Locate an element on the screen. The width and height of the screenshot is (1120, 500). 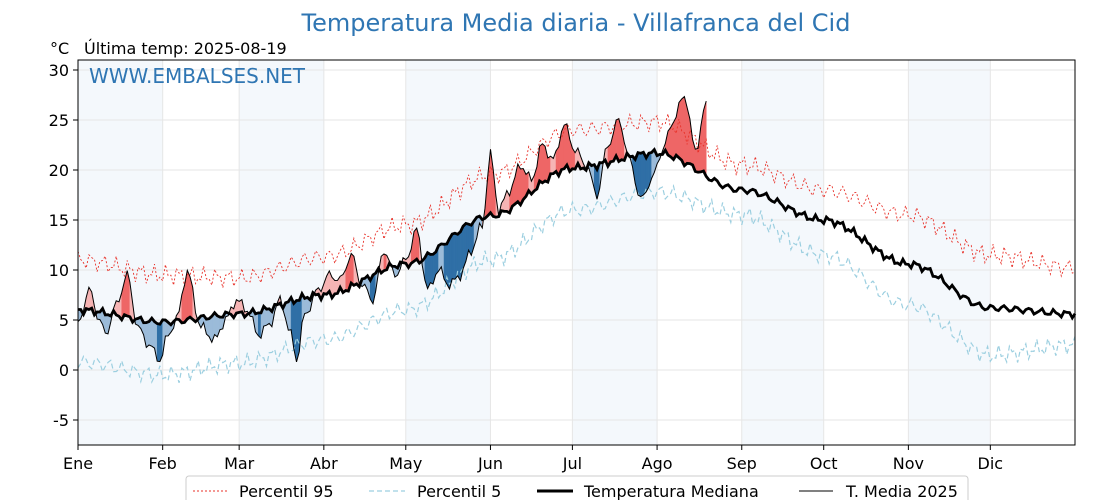
y-tick-label: 25 is located at coordinates (59, 120).